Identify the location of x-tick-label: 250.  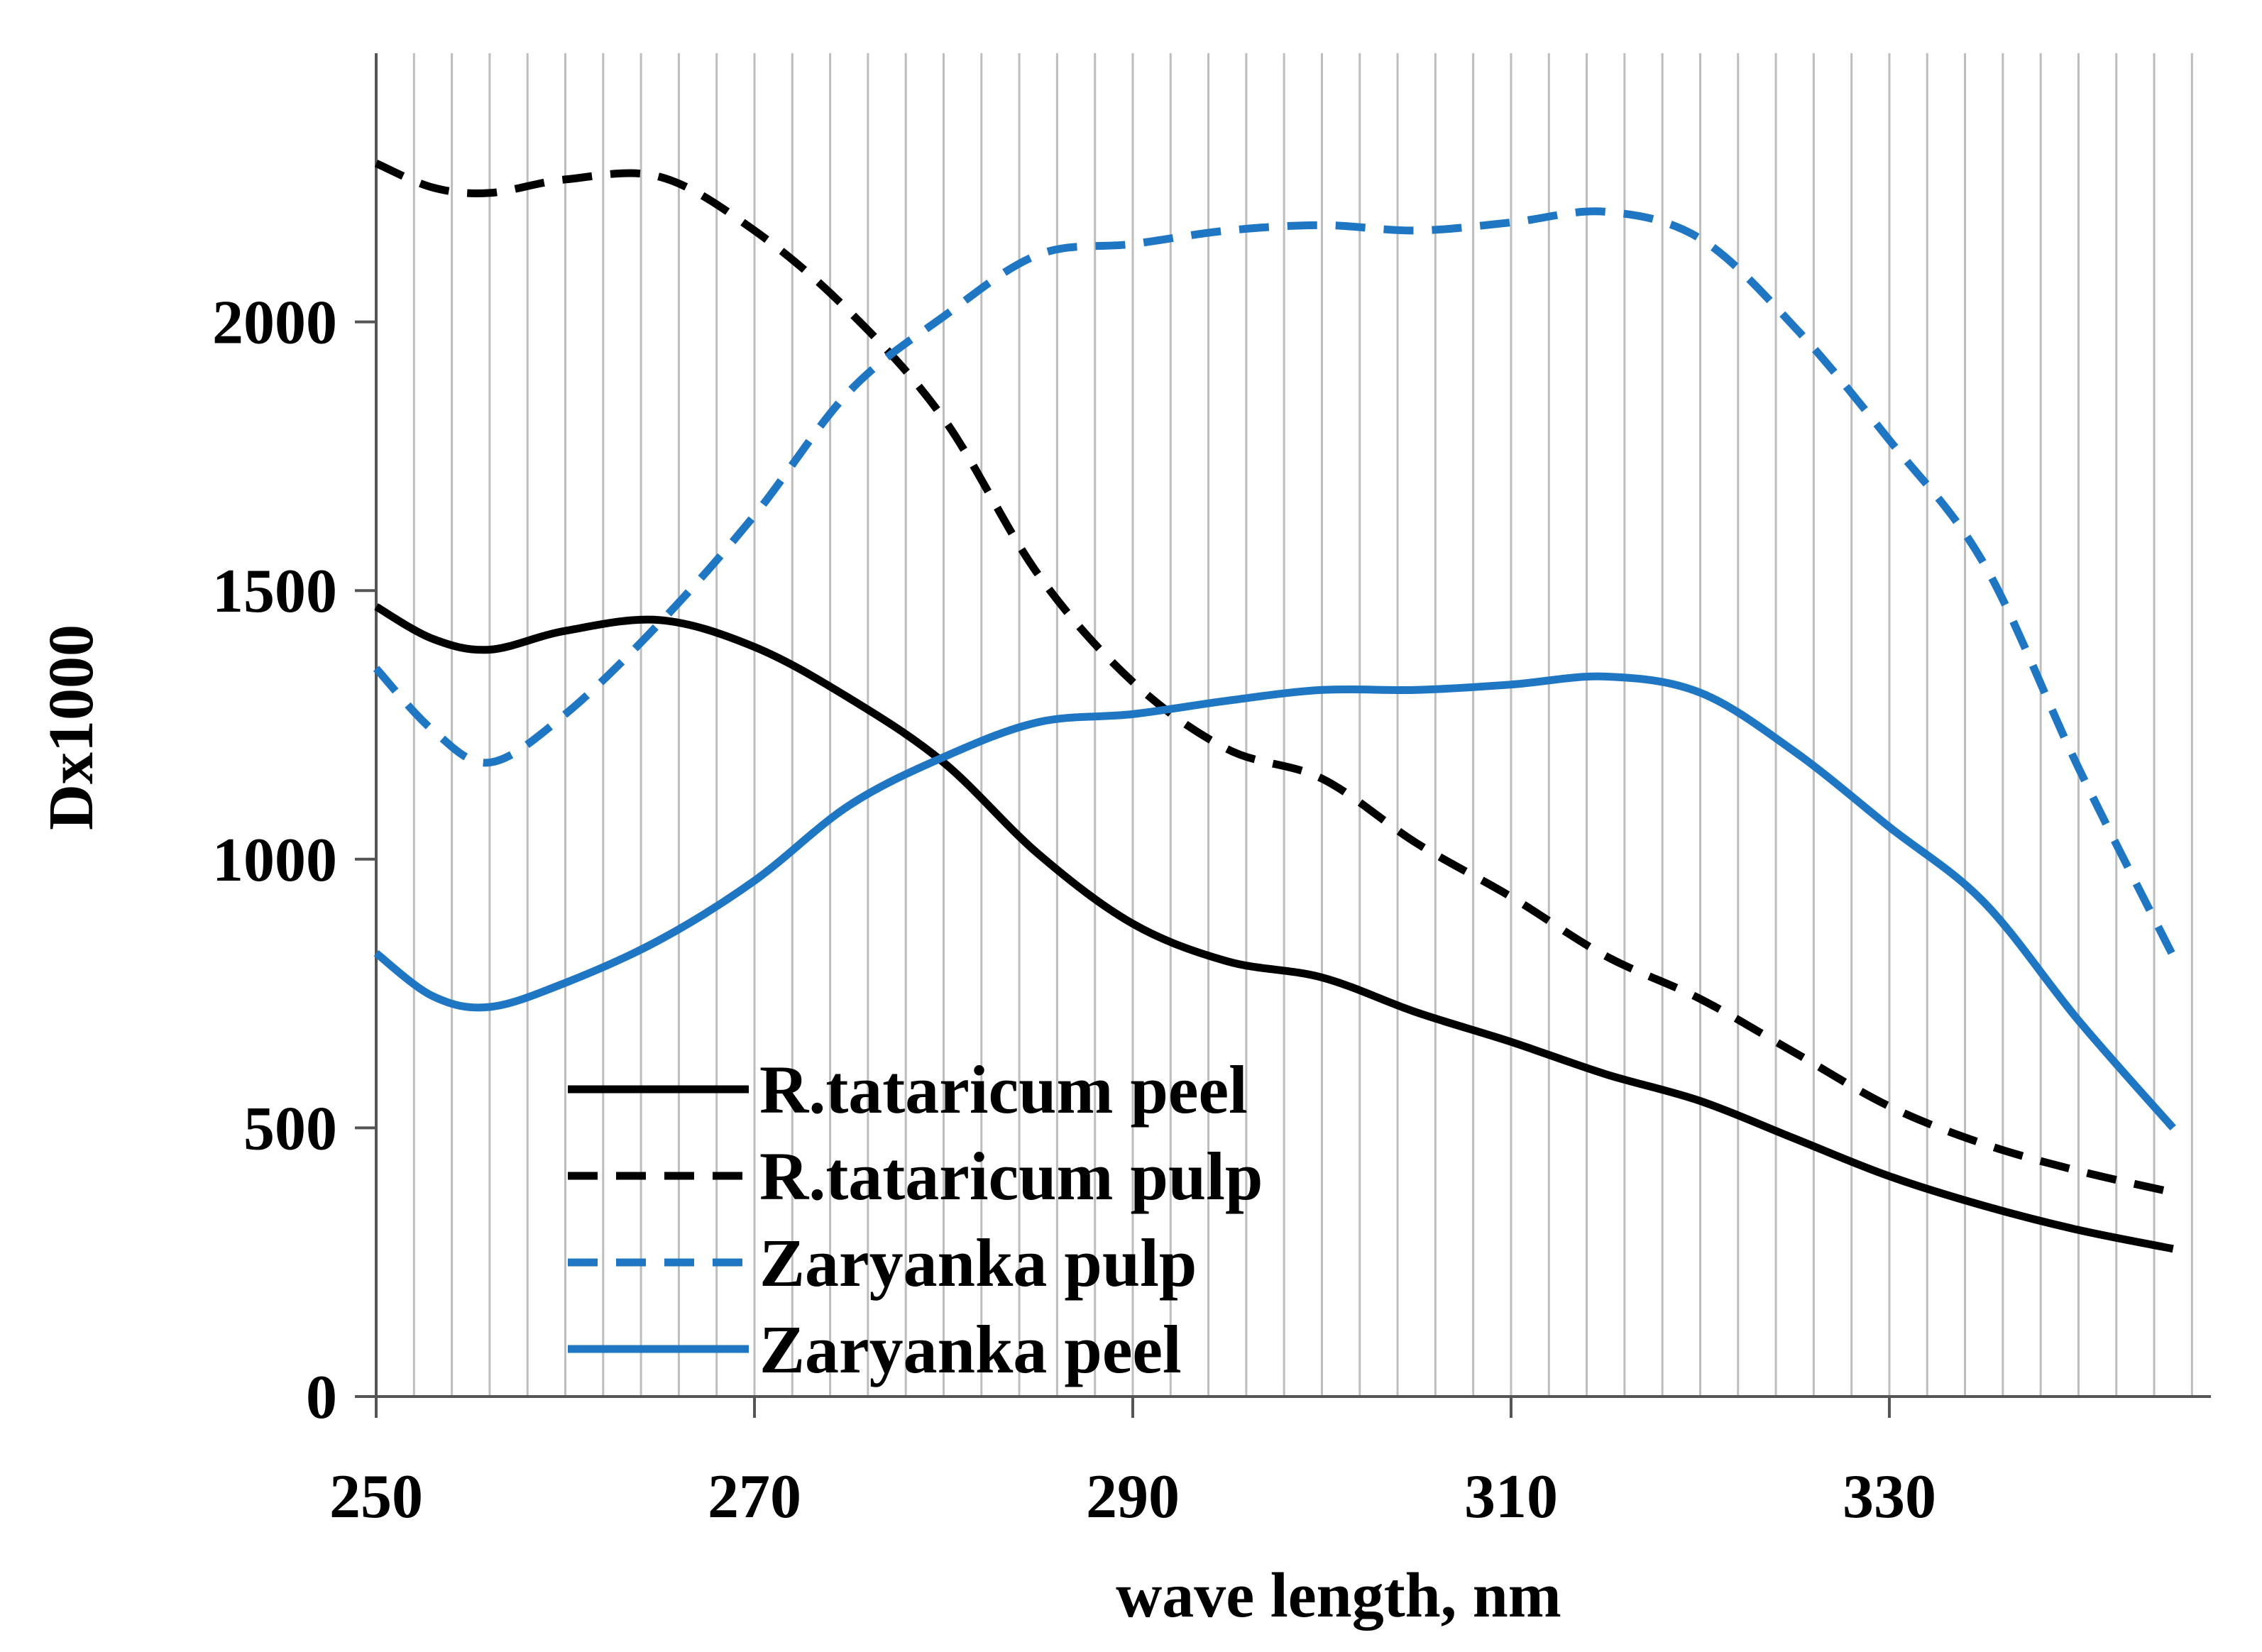
(376, 1497).